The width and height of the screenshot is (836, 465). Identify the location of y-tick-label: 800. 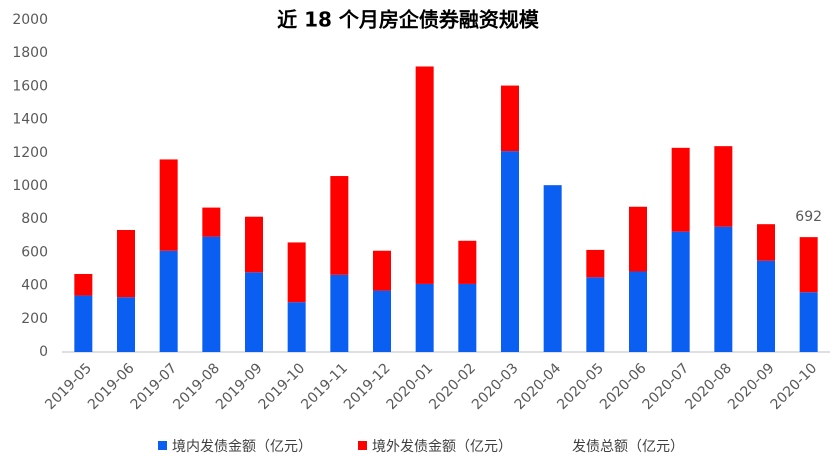
(34, 219).